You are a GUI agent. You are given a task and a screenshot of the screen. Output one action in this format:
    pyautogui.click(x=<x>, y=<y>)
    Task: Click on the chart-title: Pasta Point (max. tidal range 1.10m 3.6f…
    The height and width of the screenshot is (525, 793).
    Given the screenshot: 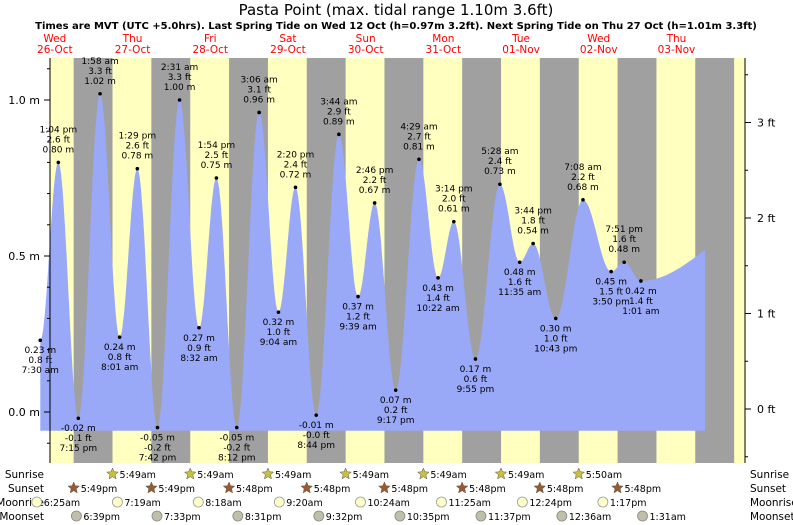 What is the action you would take?
    pyautogui.click(x=396, y=10)
    